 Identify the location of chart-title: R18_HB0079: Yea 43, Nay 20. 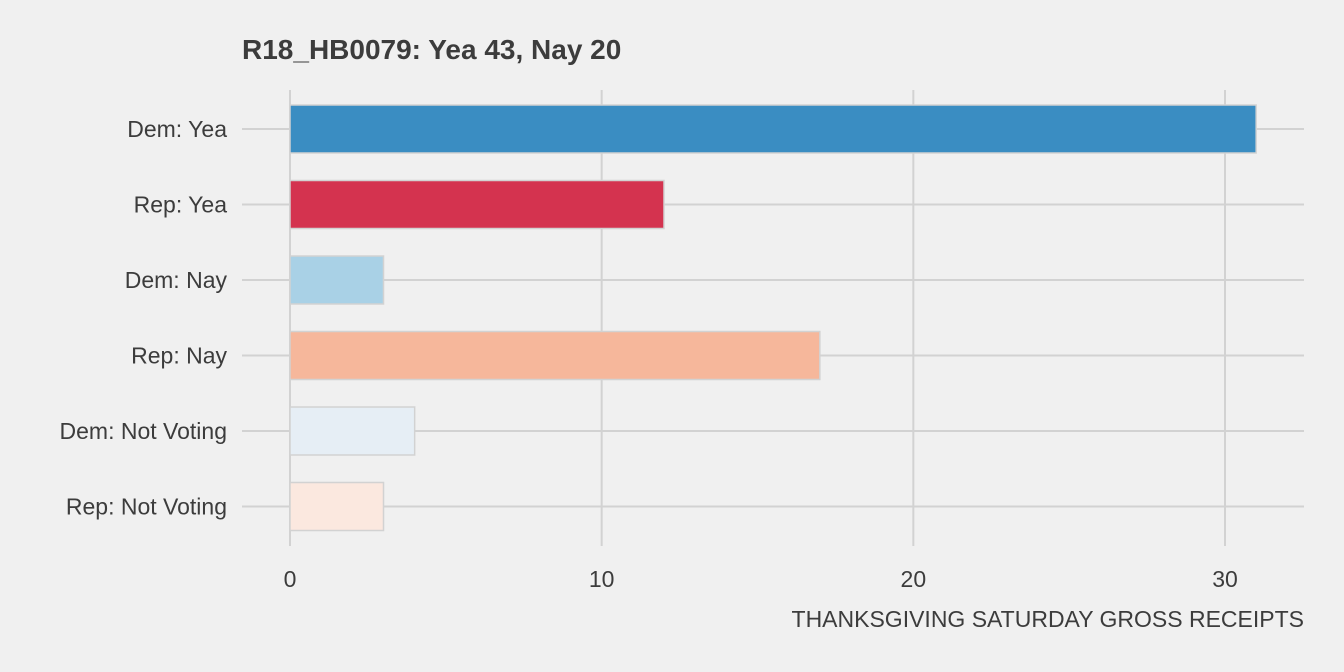
(432, 49).